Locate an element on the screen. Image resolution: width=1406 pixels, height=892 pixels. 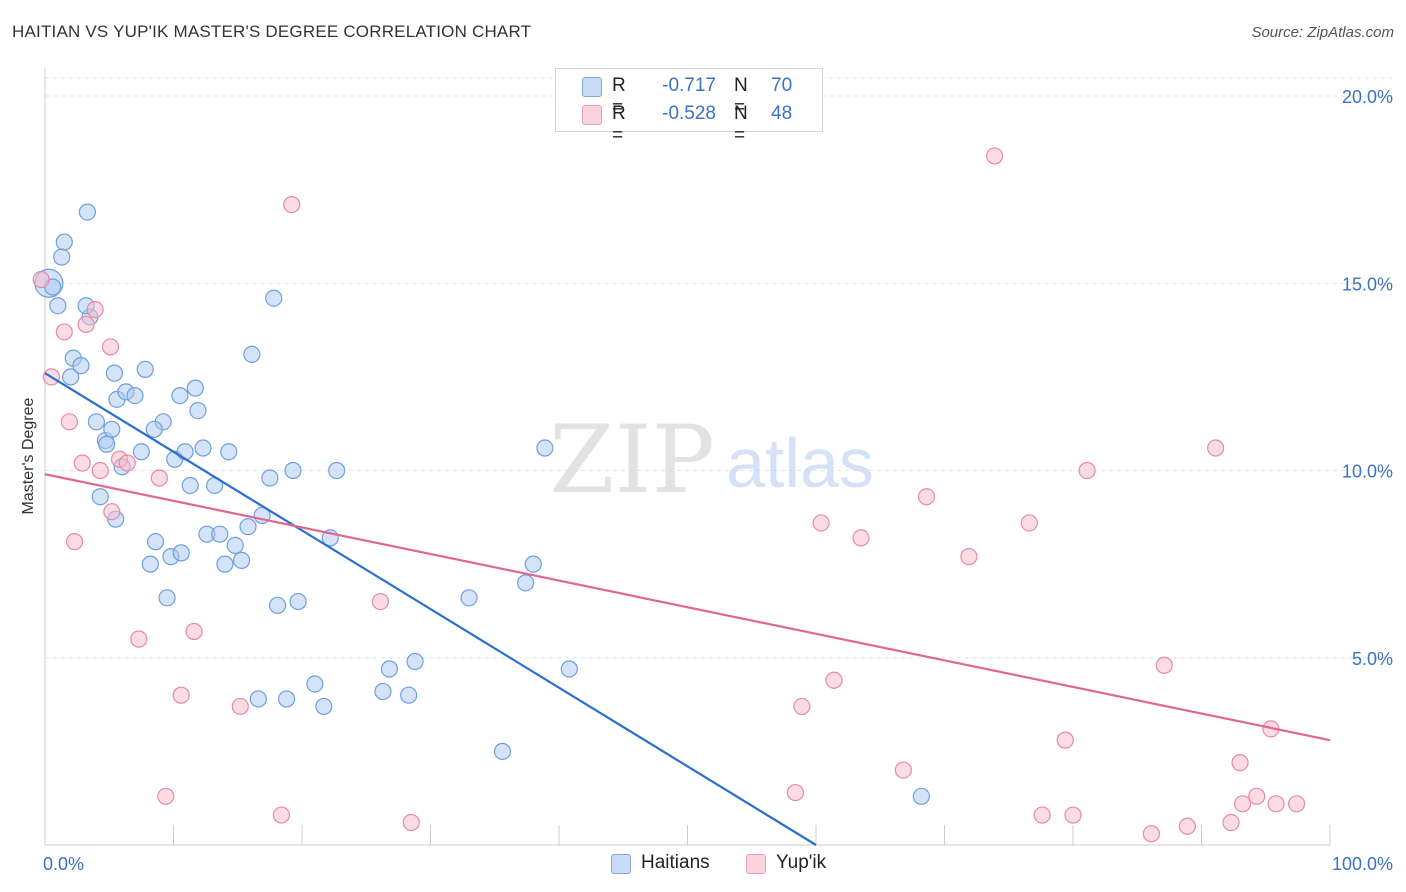
yupik-swatch is located at coordinates (592, 115).